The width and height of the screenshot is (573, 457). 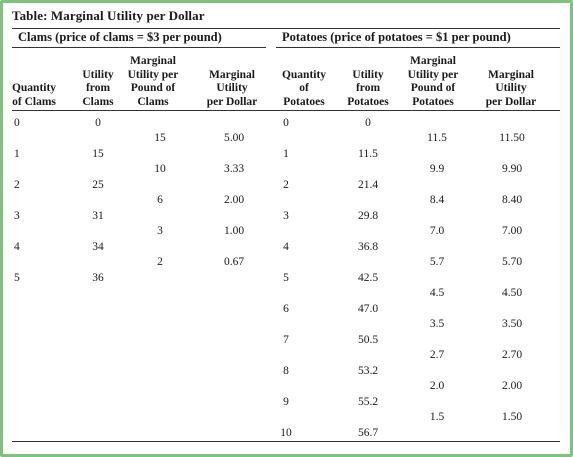 What do you see at coordinates (286, 123) in the screenshot?
I see `potatoes-quantity-cell: 0` at bounding box center [286, 123].